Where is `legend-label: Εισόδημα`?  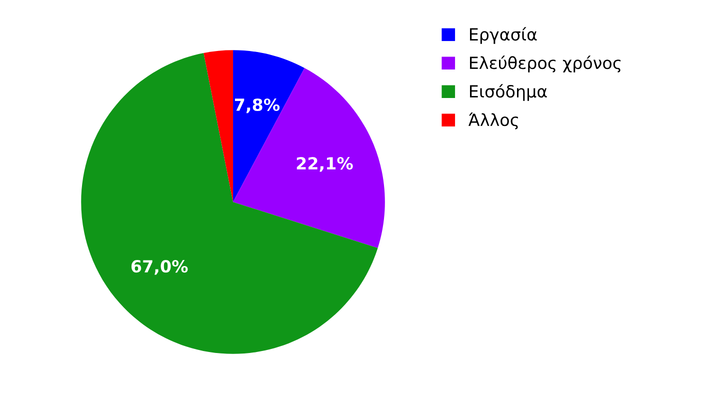
legend-label: Εισόδημα is located at coordinates (508, 92).